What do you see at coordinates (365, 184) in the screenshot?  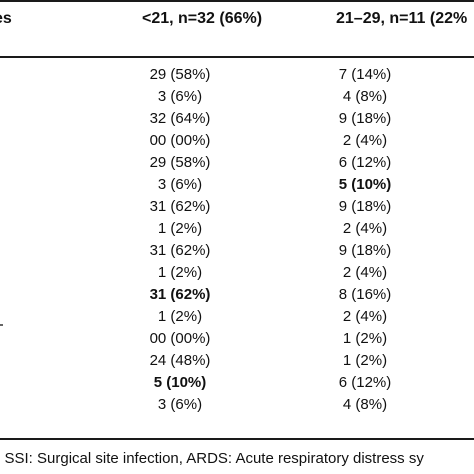 I see `cell-21-29: 5 (10%)` at bounding box center [365, 184].